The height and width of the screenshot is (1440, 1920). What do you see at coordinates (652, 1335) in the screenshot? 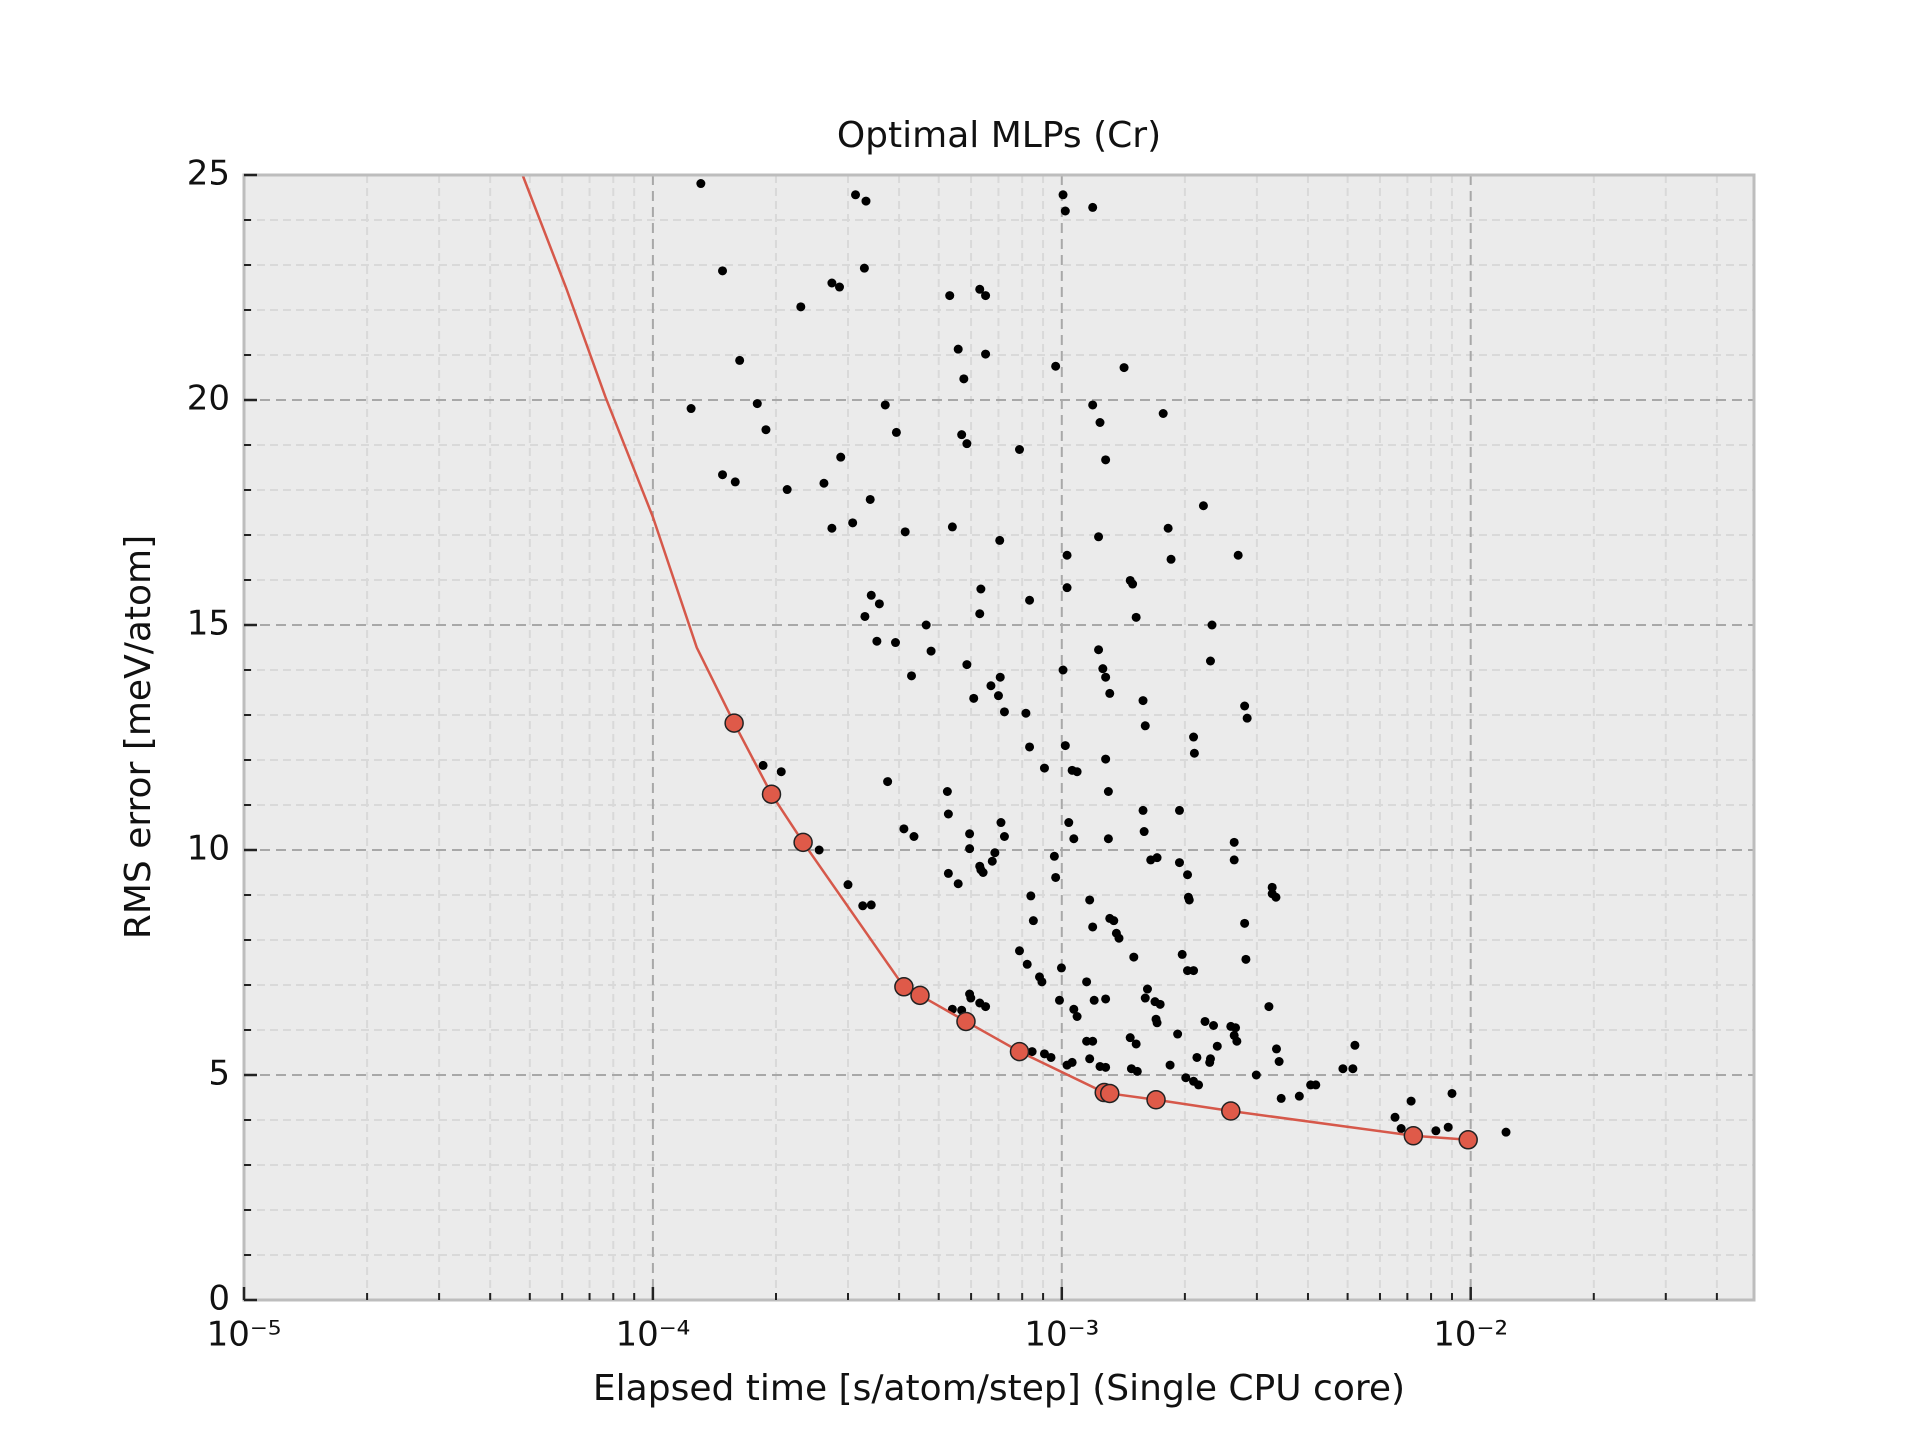
I see `x-tick-label: 10⁻⁴` at bounding box center [652, 1335].